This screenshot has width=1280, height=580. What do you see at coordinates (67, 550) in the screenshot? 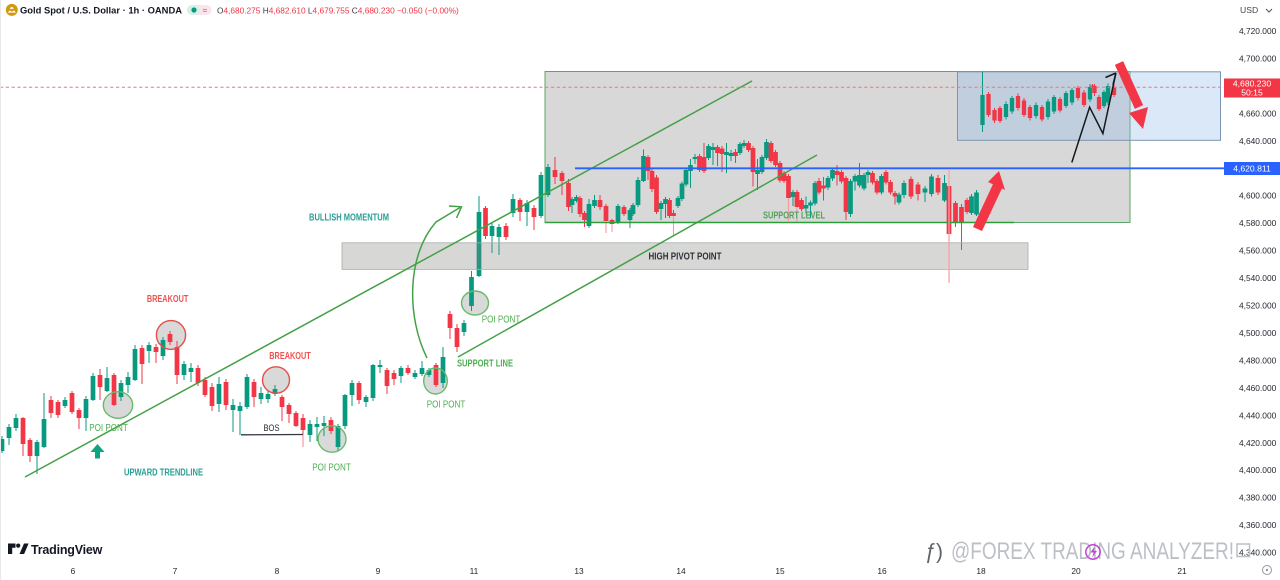
I see `svg-text: TradingView` at bounding box center [67, 550].